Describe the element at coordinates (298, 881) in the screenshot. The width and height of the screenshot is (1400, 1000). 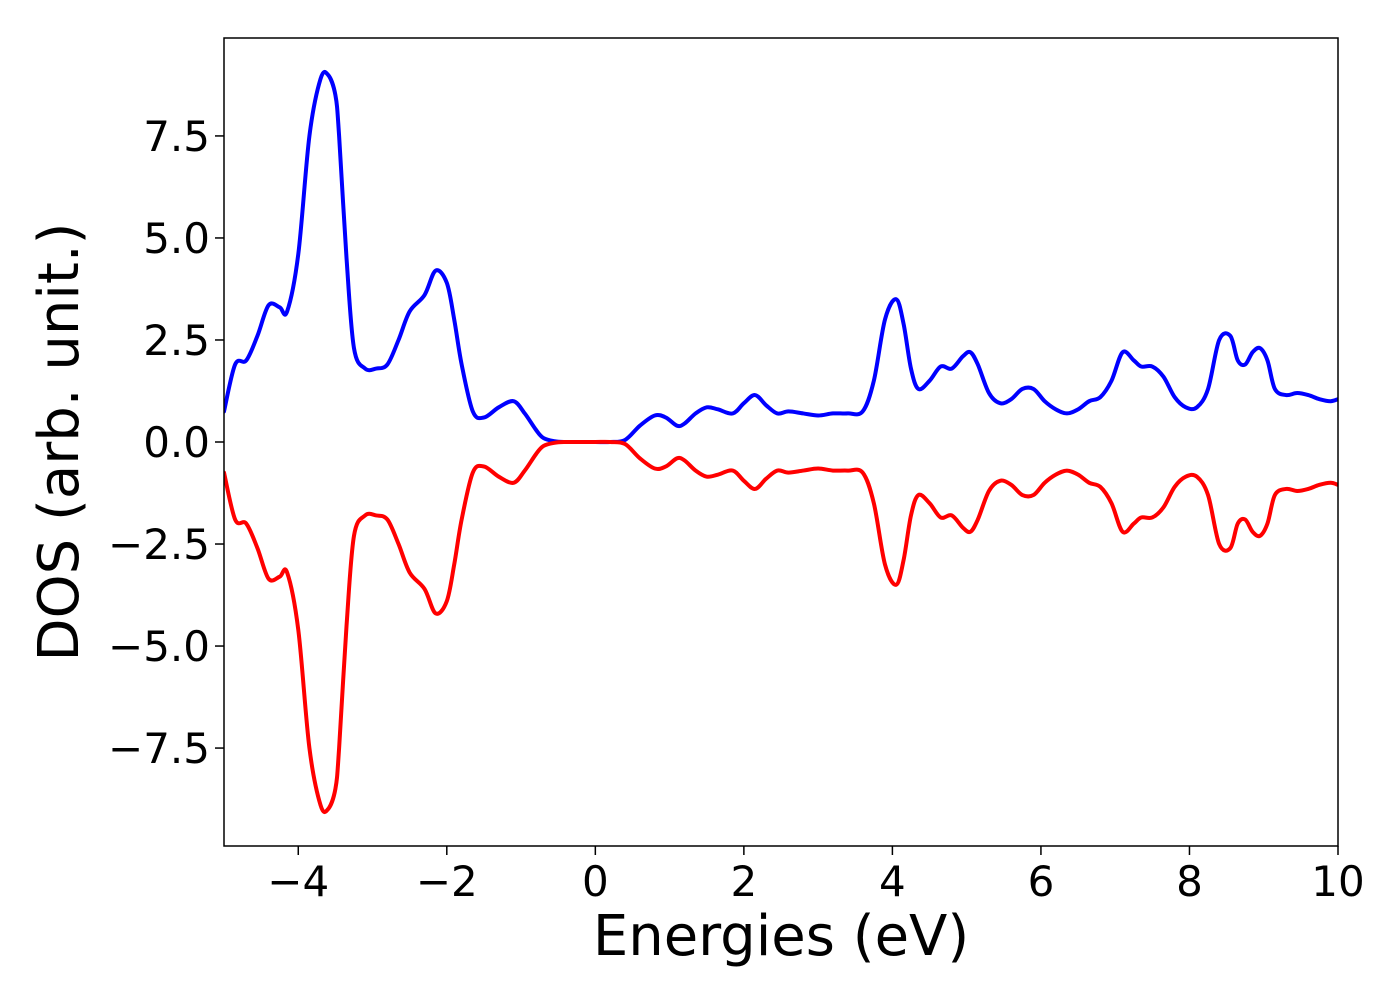
I see `x-tick-label: −4` at that location.